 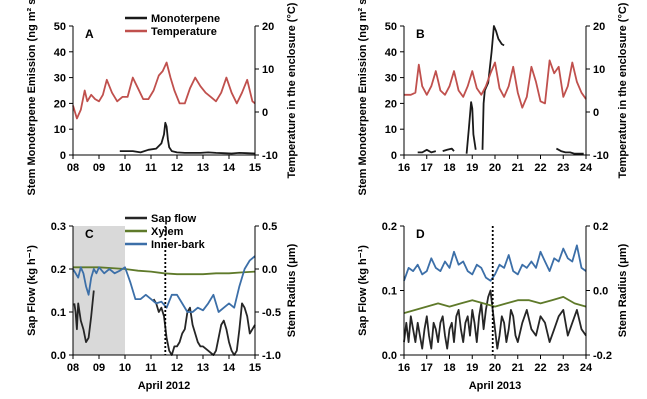 What do you see at coordinates (167, 232) in the screenshot?
I see `legend-entry: Xylem` at bounding box center [167, 232].